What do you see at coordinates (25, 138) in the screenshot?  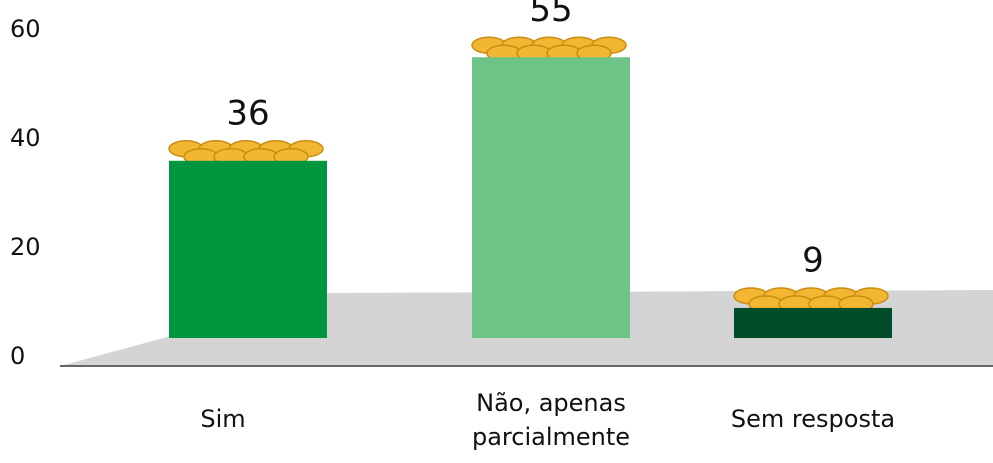 I see `y-tick-label: 40` at bounding box center [25, 138].